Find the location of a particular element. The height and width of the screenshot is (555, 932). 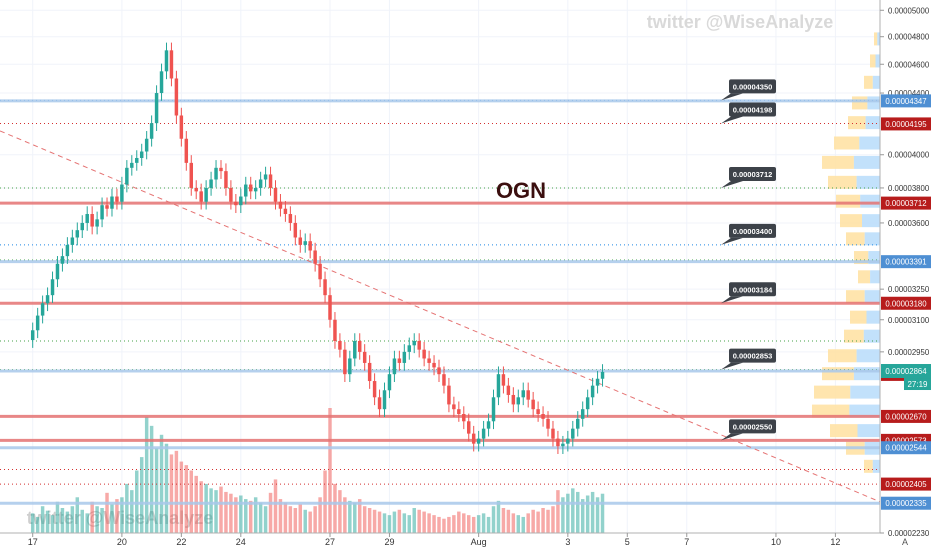

annotation-text: 0.00003712 is located at coordinates (753, 174).